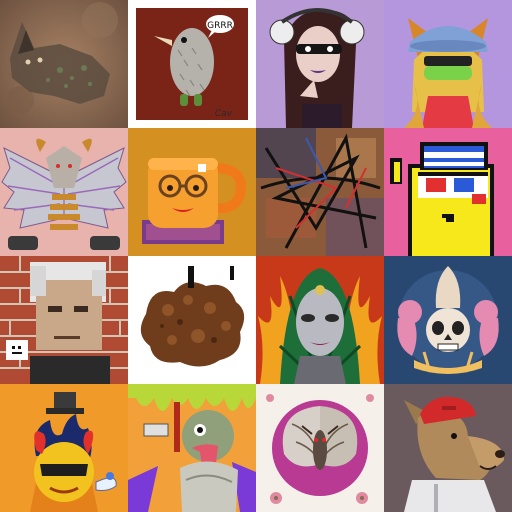  Describe the element at coordinates (320, 64) in the screenshot. I see `tile-girl-headphones` at that location.